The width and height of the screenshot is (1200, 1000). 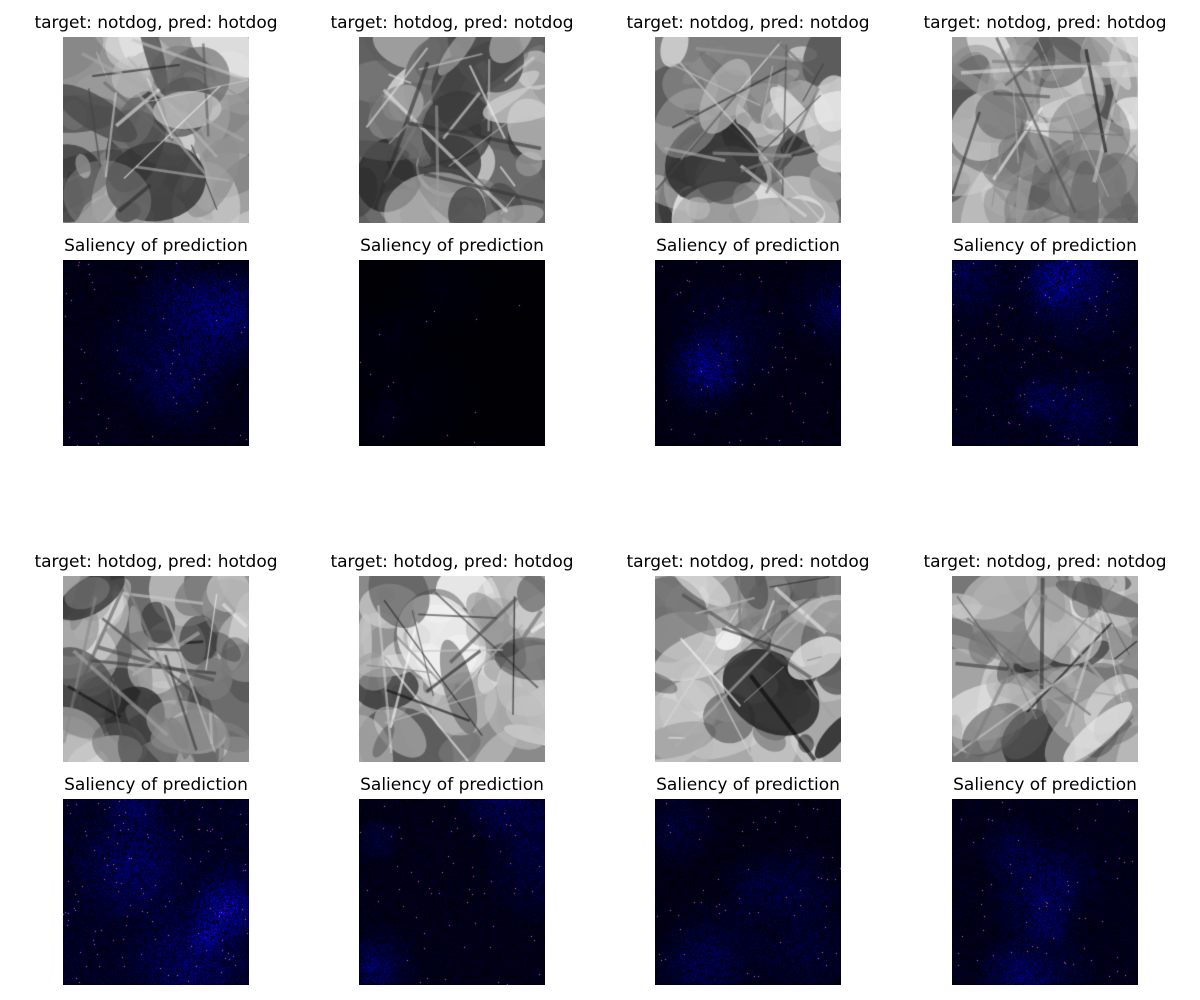 I want to click on photo-title: target: hotdog, pred: notdog, so click(x=452, y=23).